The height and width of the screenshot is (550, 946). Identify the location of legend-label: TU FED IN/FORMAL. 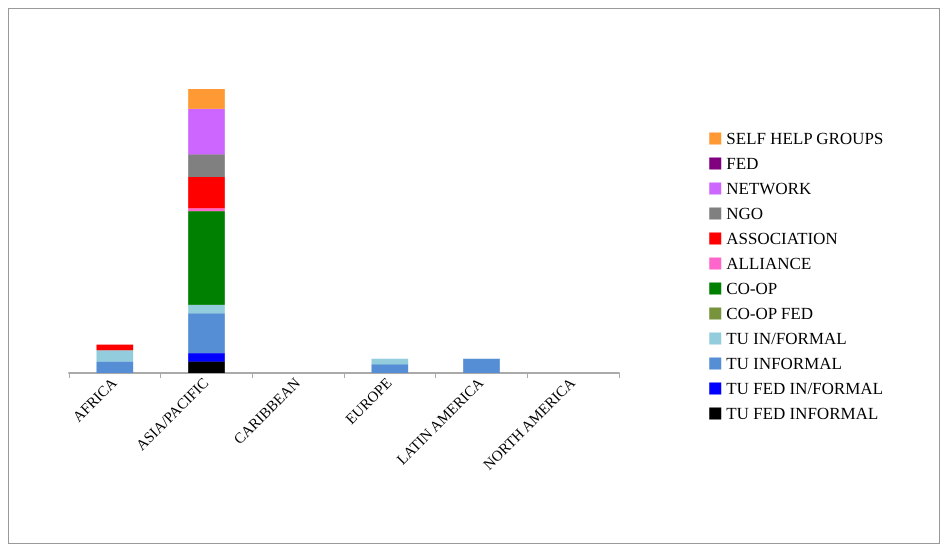
(805, 388).